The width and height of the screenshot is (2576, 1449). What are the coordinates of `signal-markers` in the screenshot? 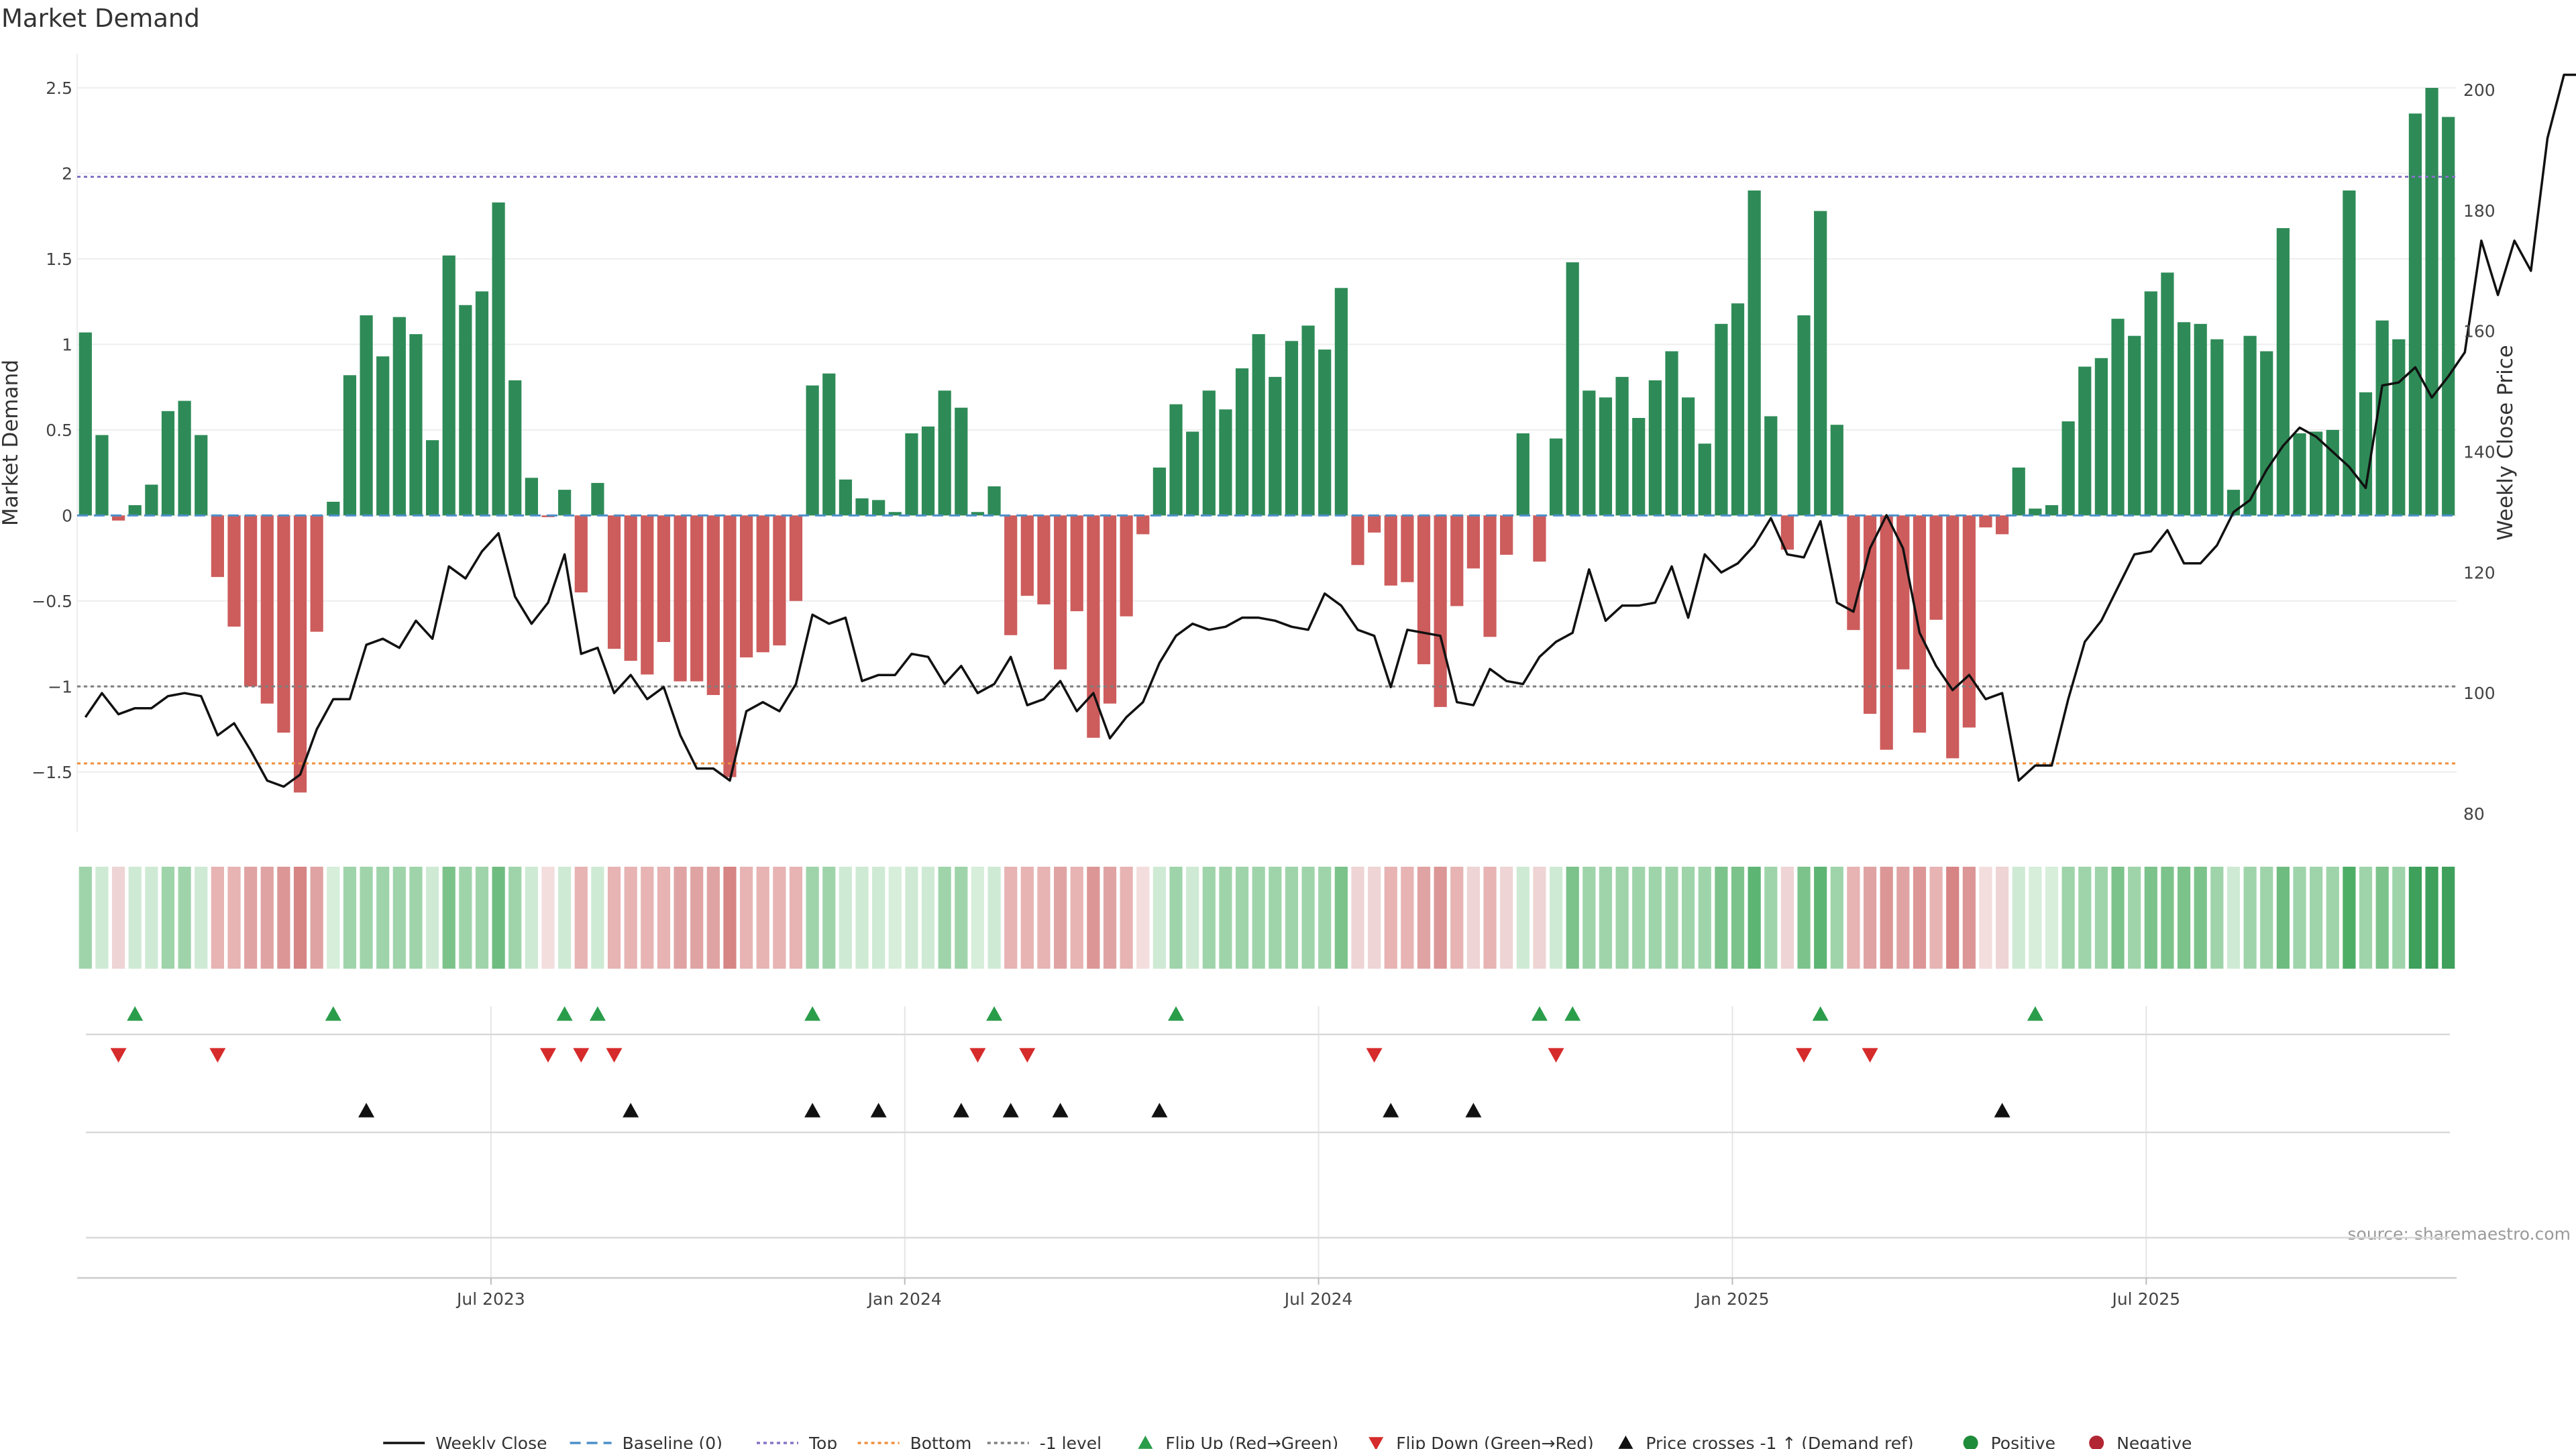 It's located at (1076, 1062).